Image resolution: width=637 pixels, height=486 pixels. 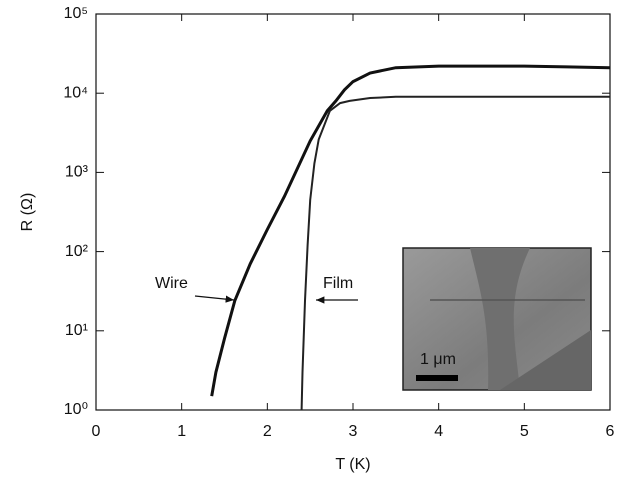 I want to click on x-tick-label: 0, so click(x=96, y=431).